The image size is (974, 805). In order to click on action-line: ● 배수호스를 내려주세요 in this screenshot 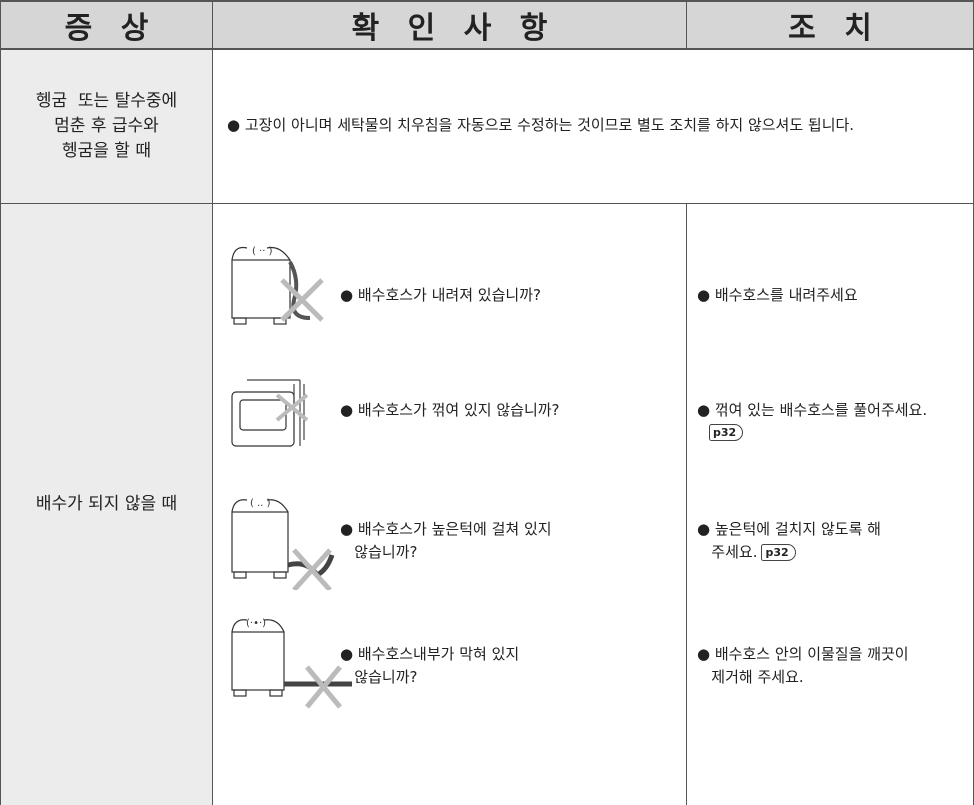, I will do `click(777, 295)`.